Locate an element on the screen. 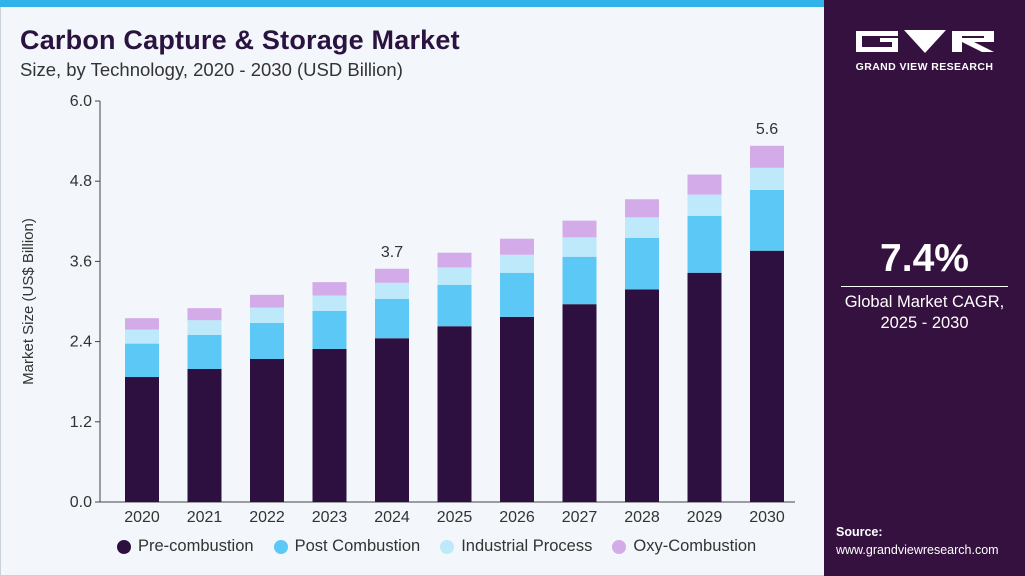 This screenshot has width=1025, height=576. y-tick-label: 6.0 is located at coordinates (81, 101).